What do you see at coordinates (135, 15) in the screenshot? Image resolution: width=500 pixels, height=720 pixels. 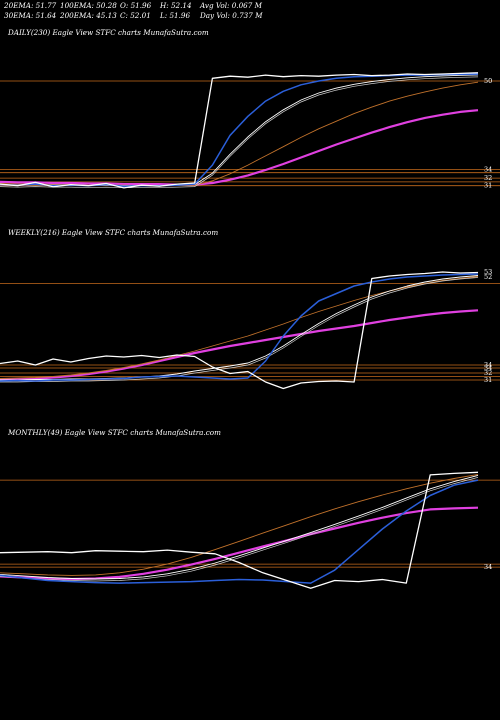 I see `close-stat: C: 52.01` at bounding box center [135, 15].